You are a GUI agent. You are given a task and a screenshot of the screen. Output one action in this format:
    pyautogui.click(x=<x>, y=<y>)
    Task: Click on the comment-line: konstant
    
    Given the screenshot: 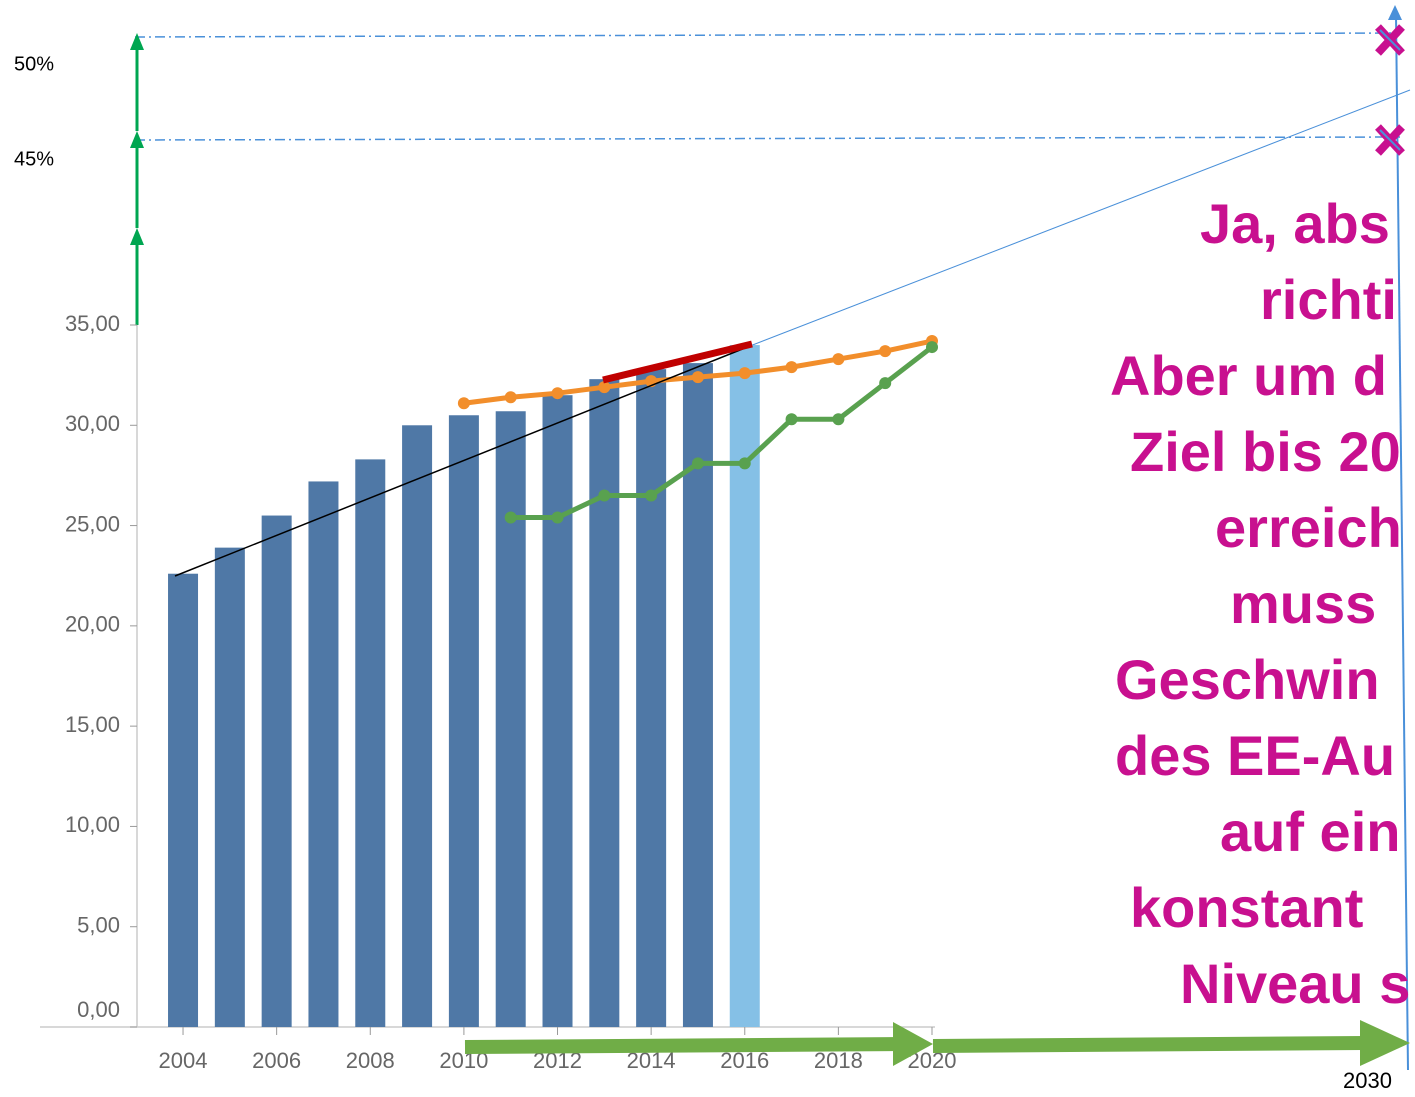 What is the action you would take?
    pyautogui.click(x=1246, y=907)
    